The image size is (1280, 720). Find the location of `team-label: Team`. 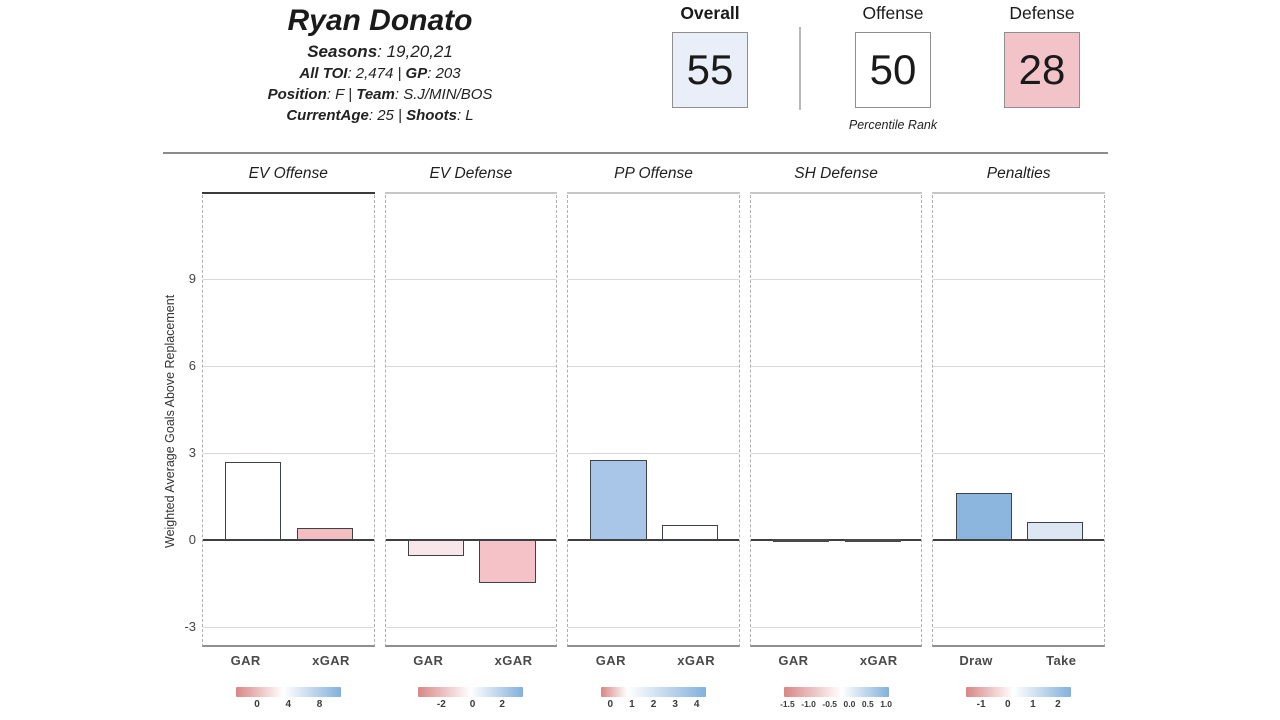

team-label: Team is located at coordinates (375, 94).